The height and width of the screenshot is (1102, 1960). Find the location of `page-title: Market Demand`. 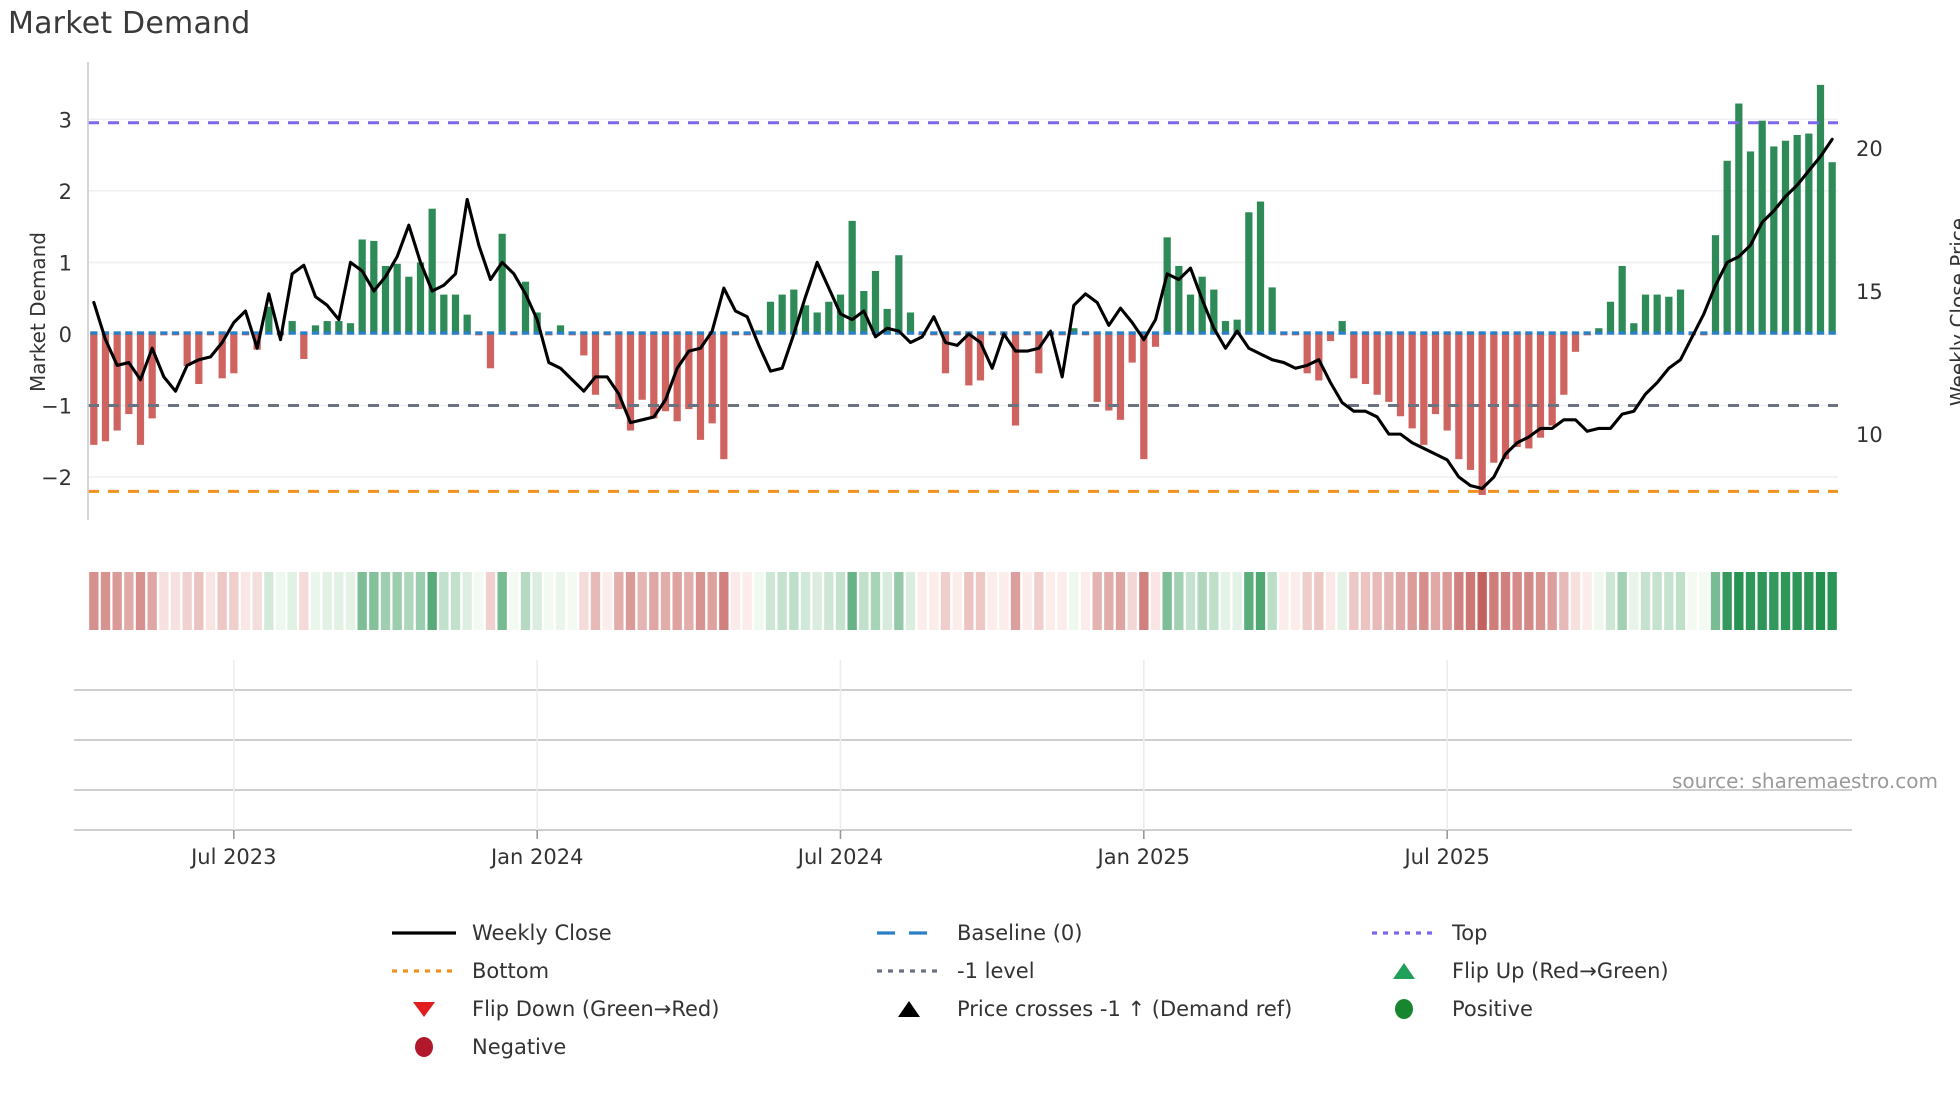

page-title: Market Demand is located at coordinates (129, 23).